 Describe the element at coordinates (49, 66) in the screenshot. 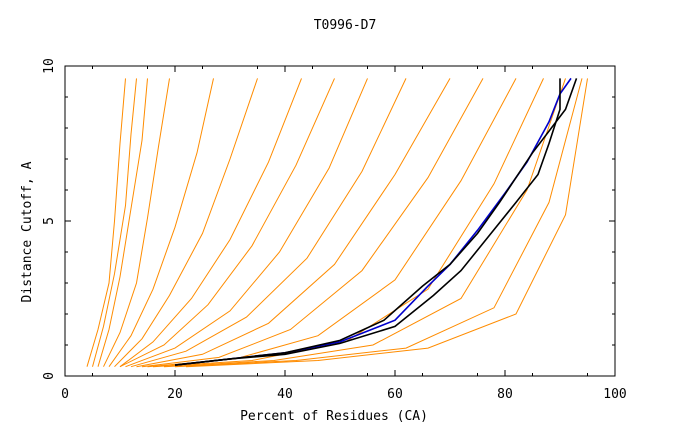

I see `y-tick-label: 10` at that location.